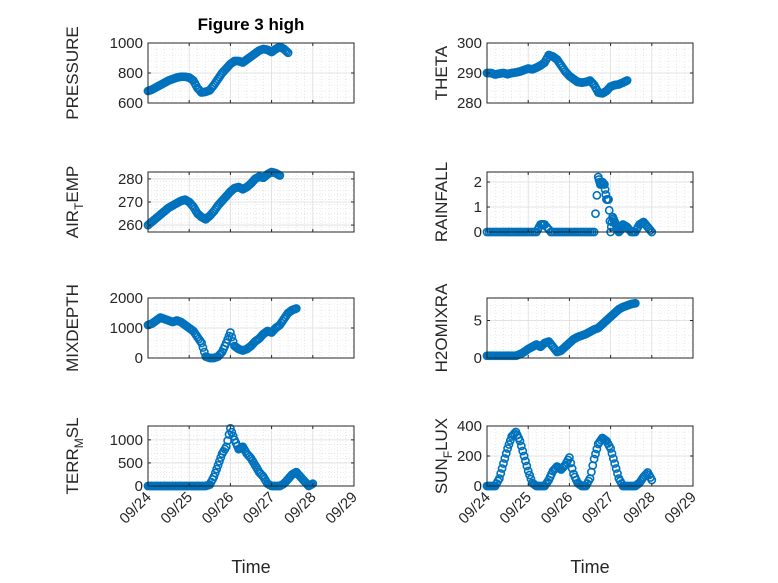 The image size is (778, 583). I want to click on x-tick-label: 09/25, so click(515, 508).